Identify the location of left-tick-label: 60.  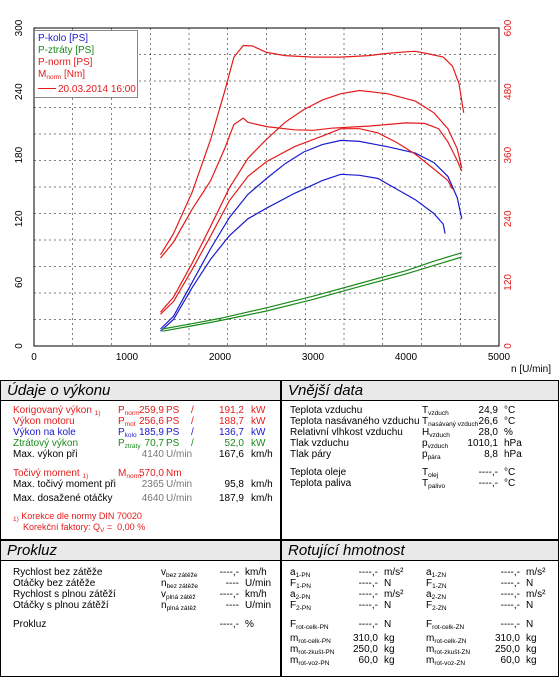
(19, 282).